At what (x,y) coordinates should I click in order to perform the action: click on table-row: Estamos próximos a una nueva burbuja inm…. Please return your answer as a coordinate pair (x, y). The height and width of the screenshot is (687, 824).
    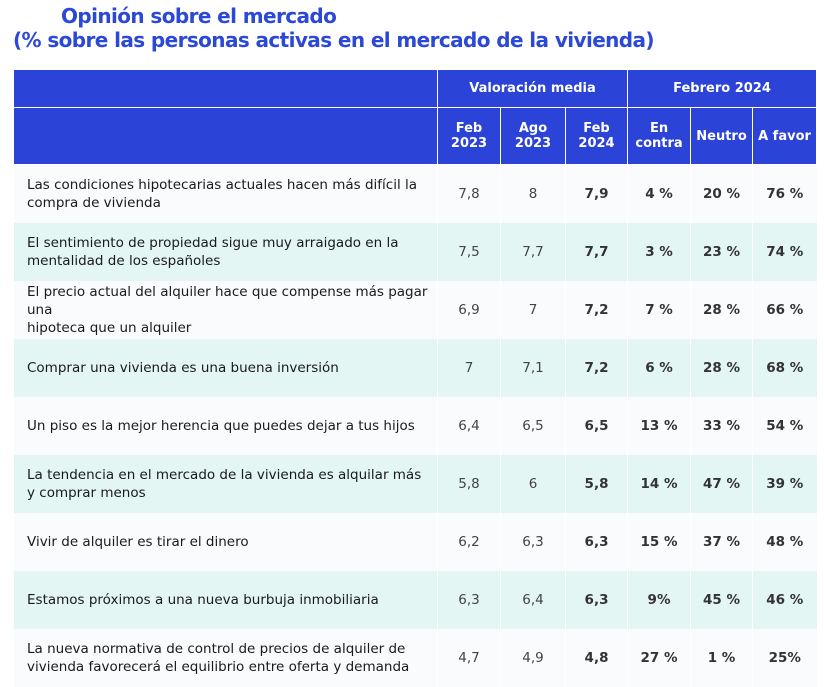
    Looking at the image, I should click on (415, 600).